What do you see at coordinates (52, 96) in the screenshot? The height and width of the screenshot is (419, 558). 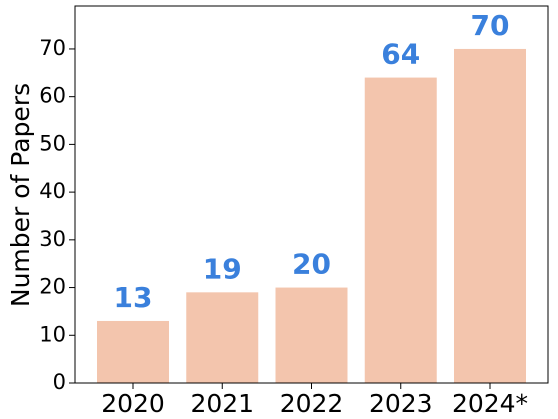 I see `y-tick-label: 60` at bounding box center [52, 96].